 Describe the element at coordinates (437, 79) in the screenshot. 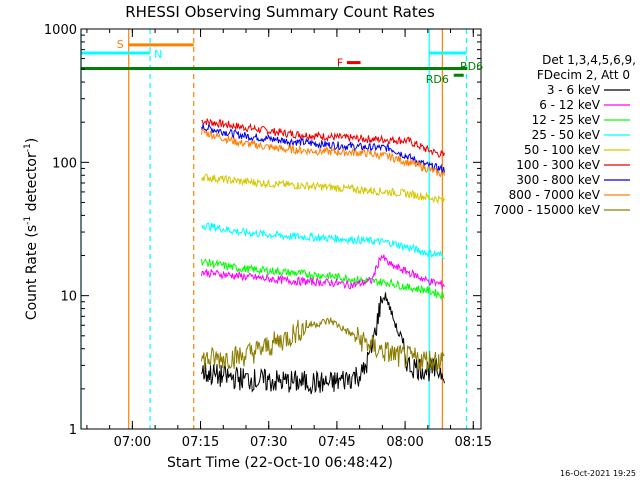

I see `flag-label-5: RD6` at that location.